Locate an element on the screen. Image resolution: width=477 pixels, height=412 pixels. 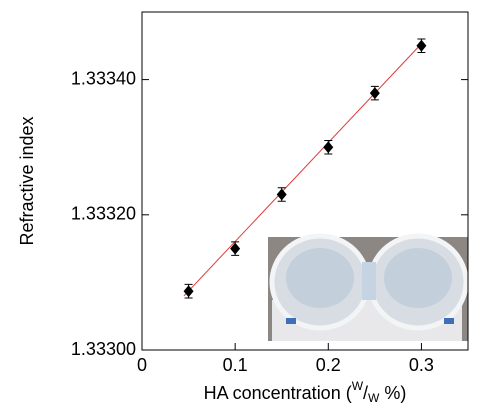
y-tick-label: 1.33300 is located at coordinates (103, 349).